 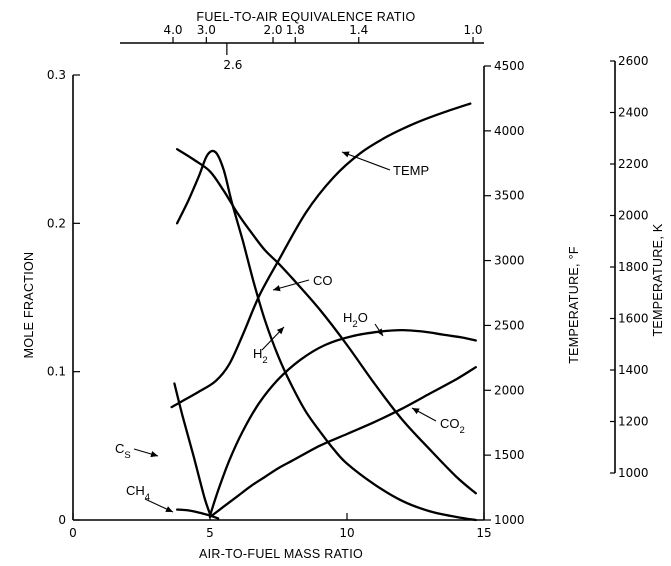 I want to click on series-line-co2, so click(x=342, y=442).